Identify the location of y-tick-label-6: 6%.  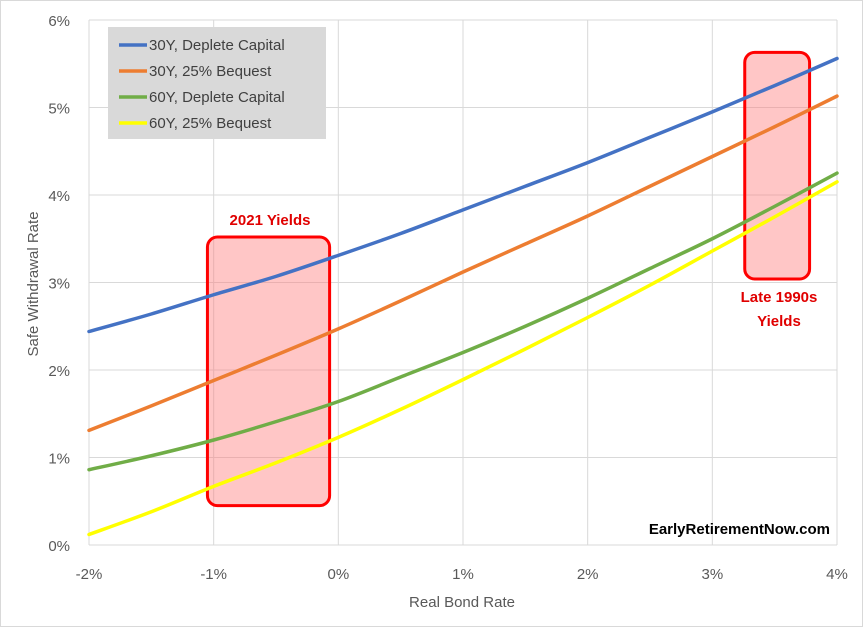
(59, 21).